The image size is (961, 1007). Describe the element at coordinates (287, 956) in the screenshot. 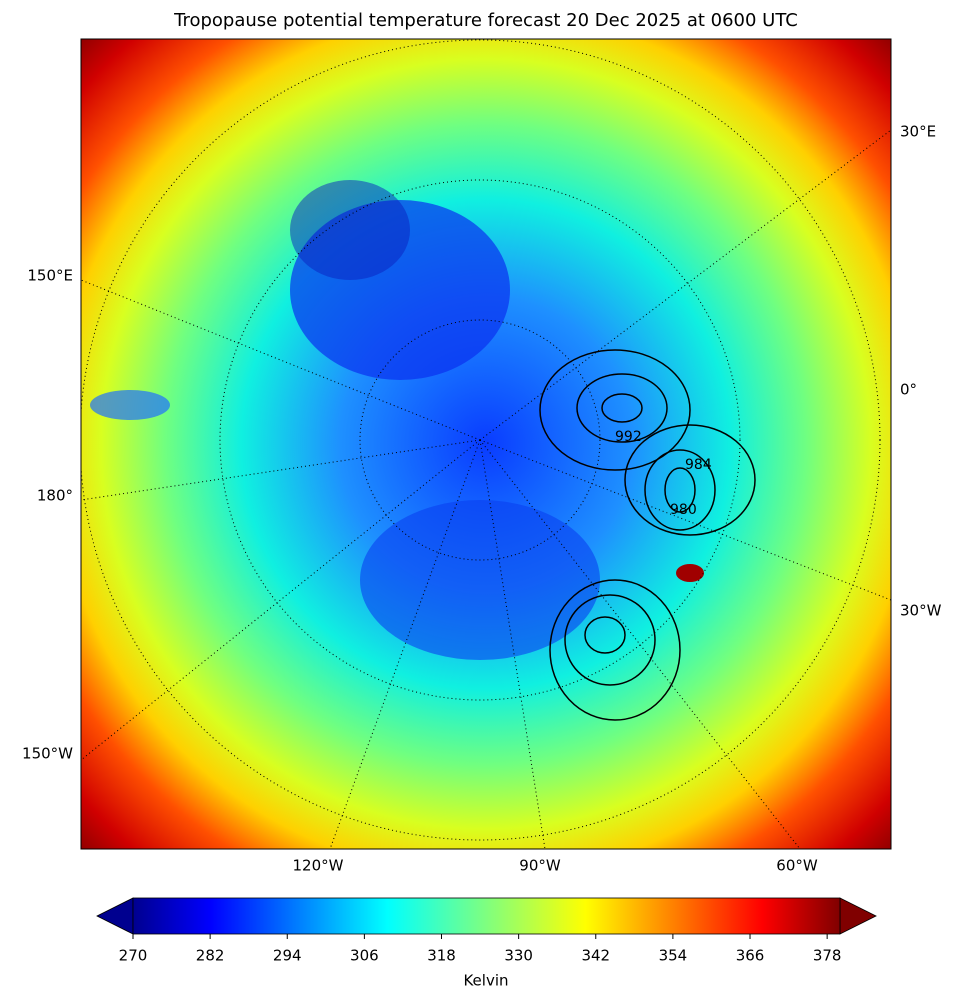

I see `colorbar-tick-label: 294` at that location.